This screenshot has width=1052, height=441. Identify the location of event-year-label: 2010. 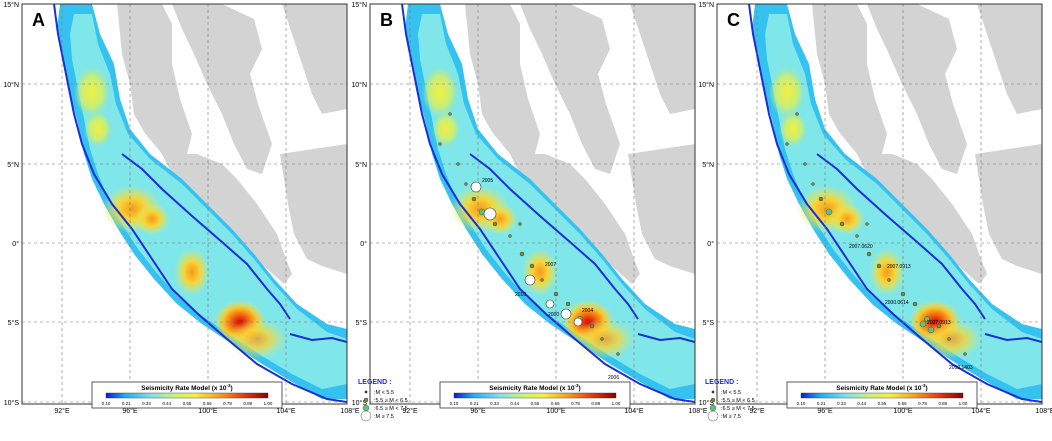
(520, 295).